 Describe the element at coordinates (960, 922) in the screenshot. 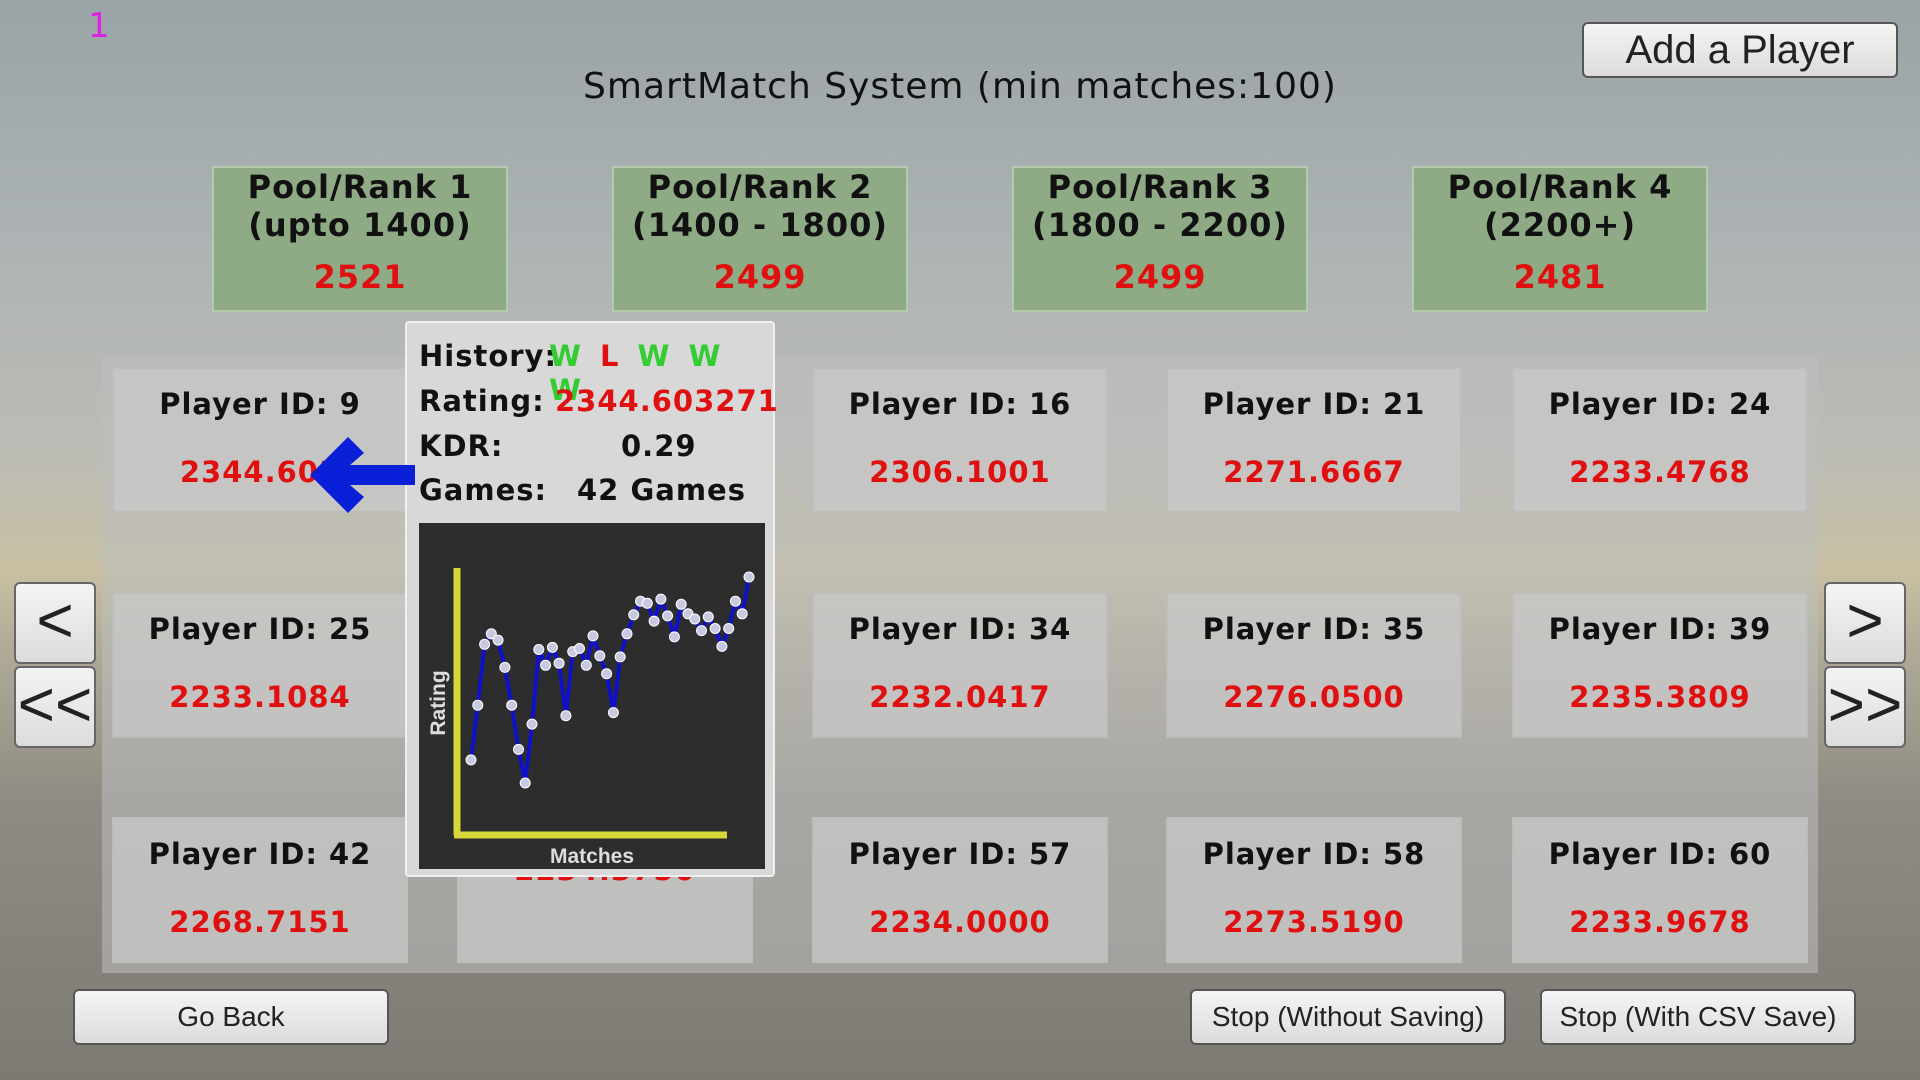

I see `player-rating: 2234.0000` at that location.